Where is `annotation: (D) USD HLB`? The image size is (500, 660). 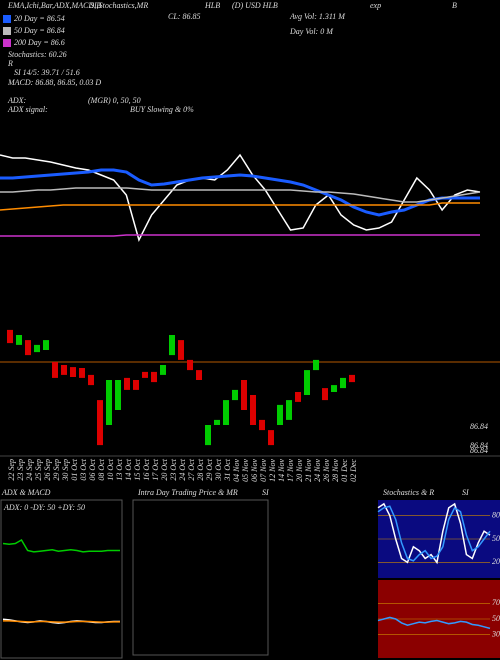 annotation: (D) USD HLB is located at coordinates (255, 5).